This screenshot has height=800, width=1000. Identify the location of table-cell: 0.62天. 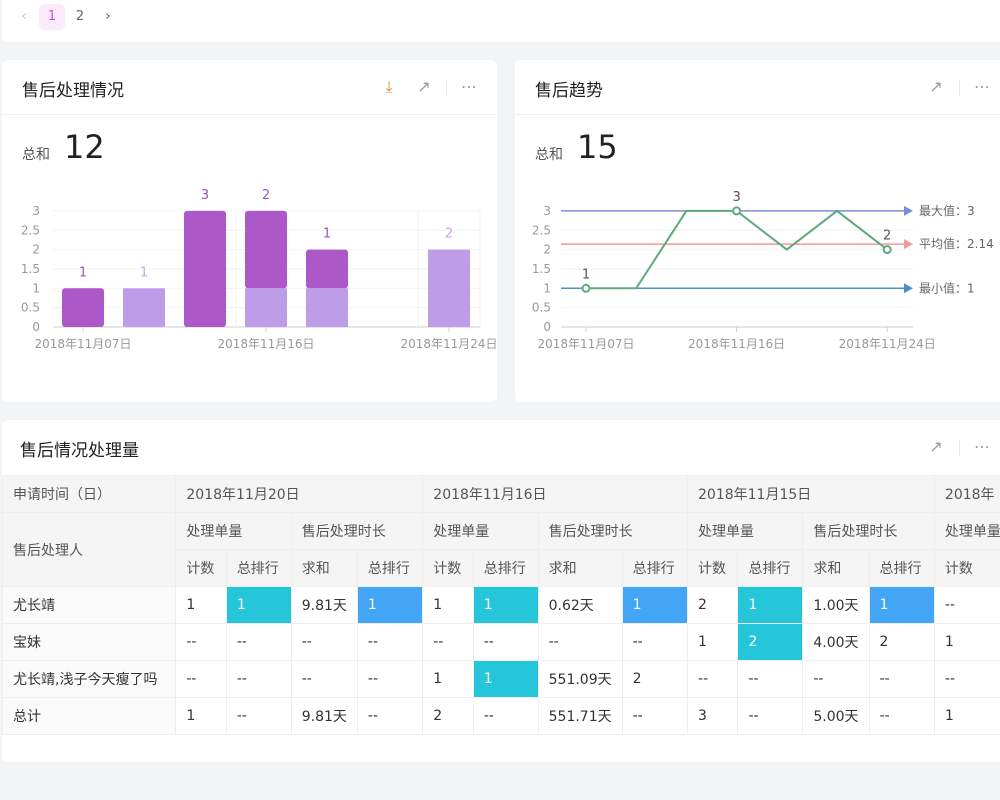
(580, 605).